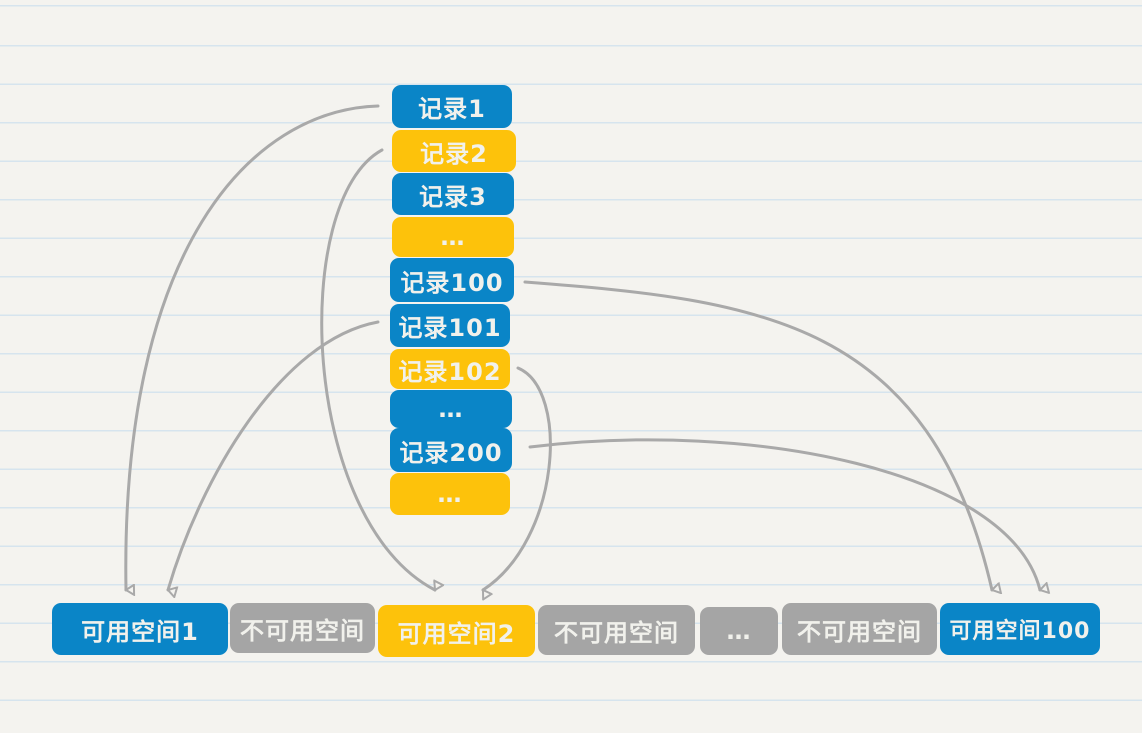  Describe the element at coordinates (453, 194) in the screenshot. I see `record-3: 记录3` at that location.